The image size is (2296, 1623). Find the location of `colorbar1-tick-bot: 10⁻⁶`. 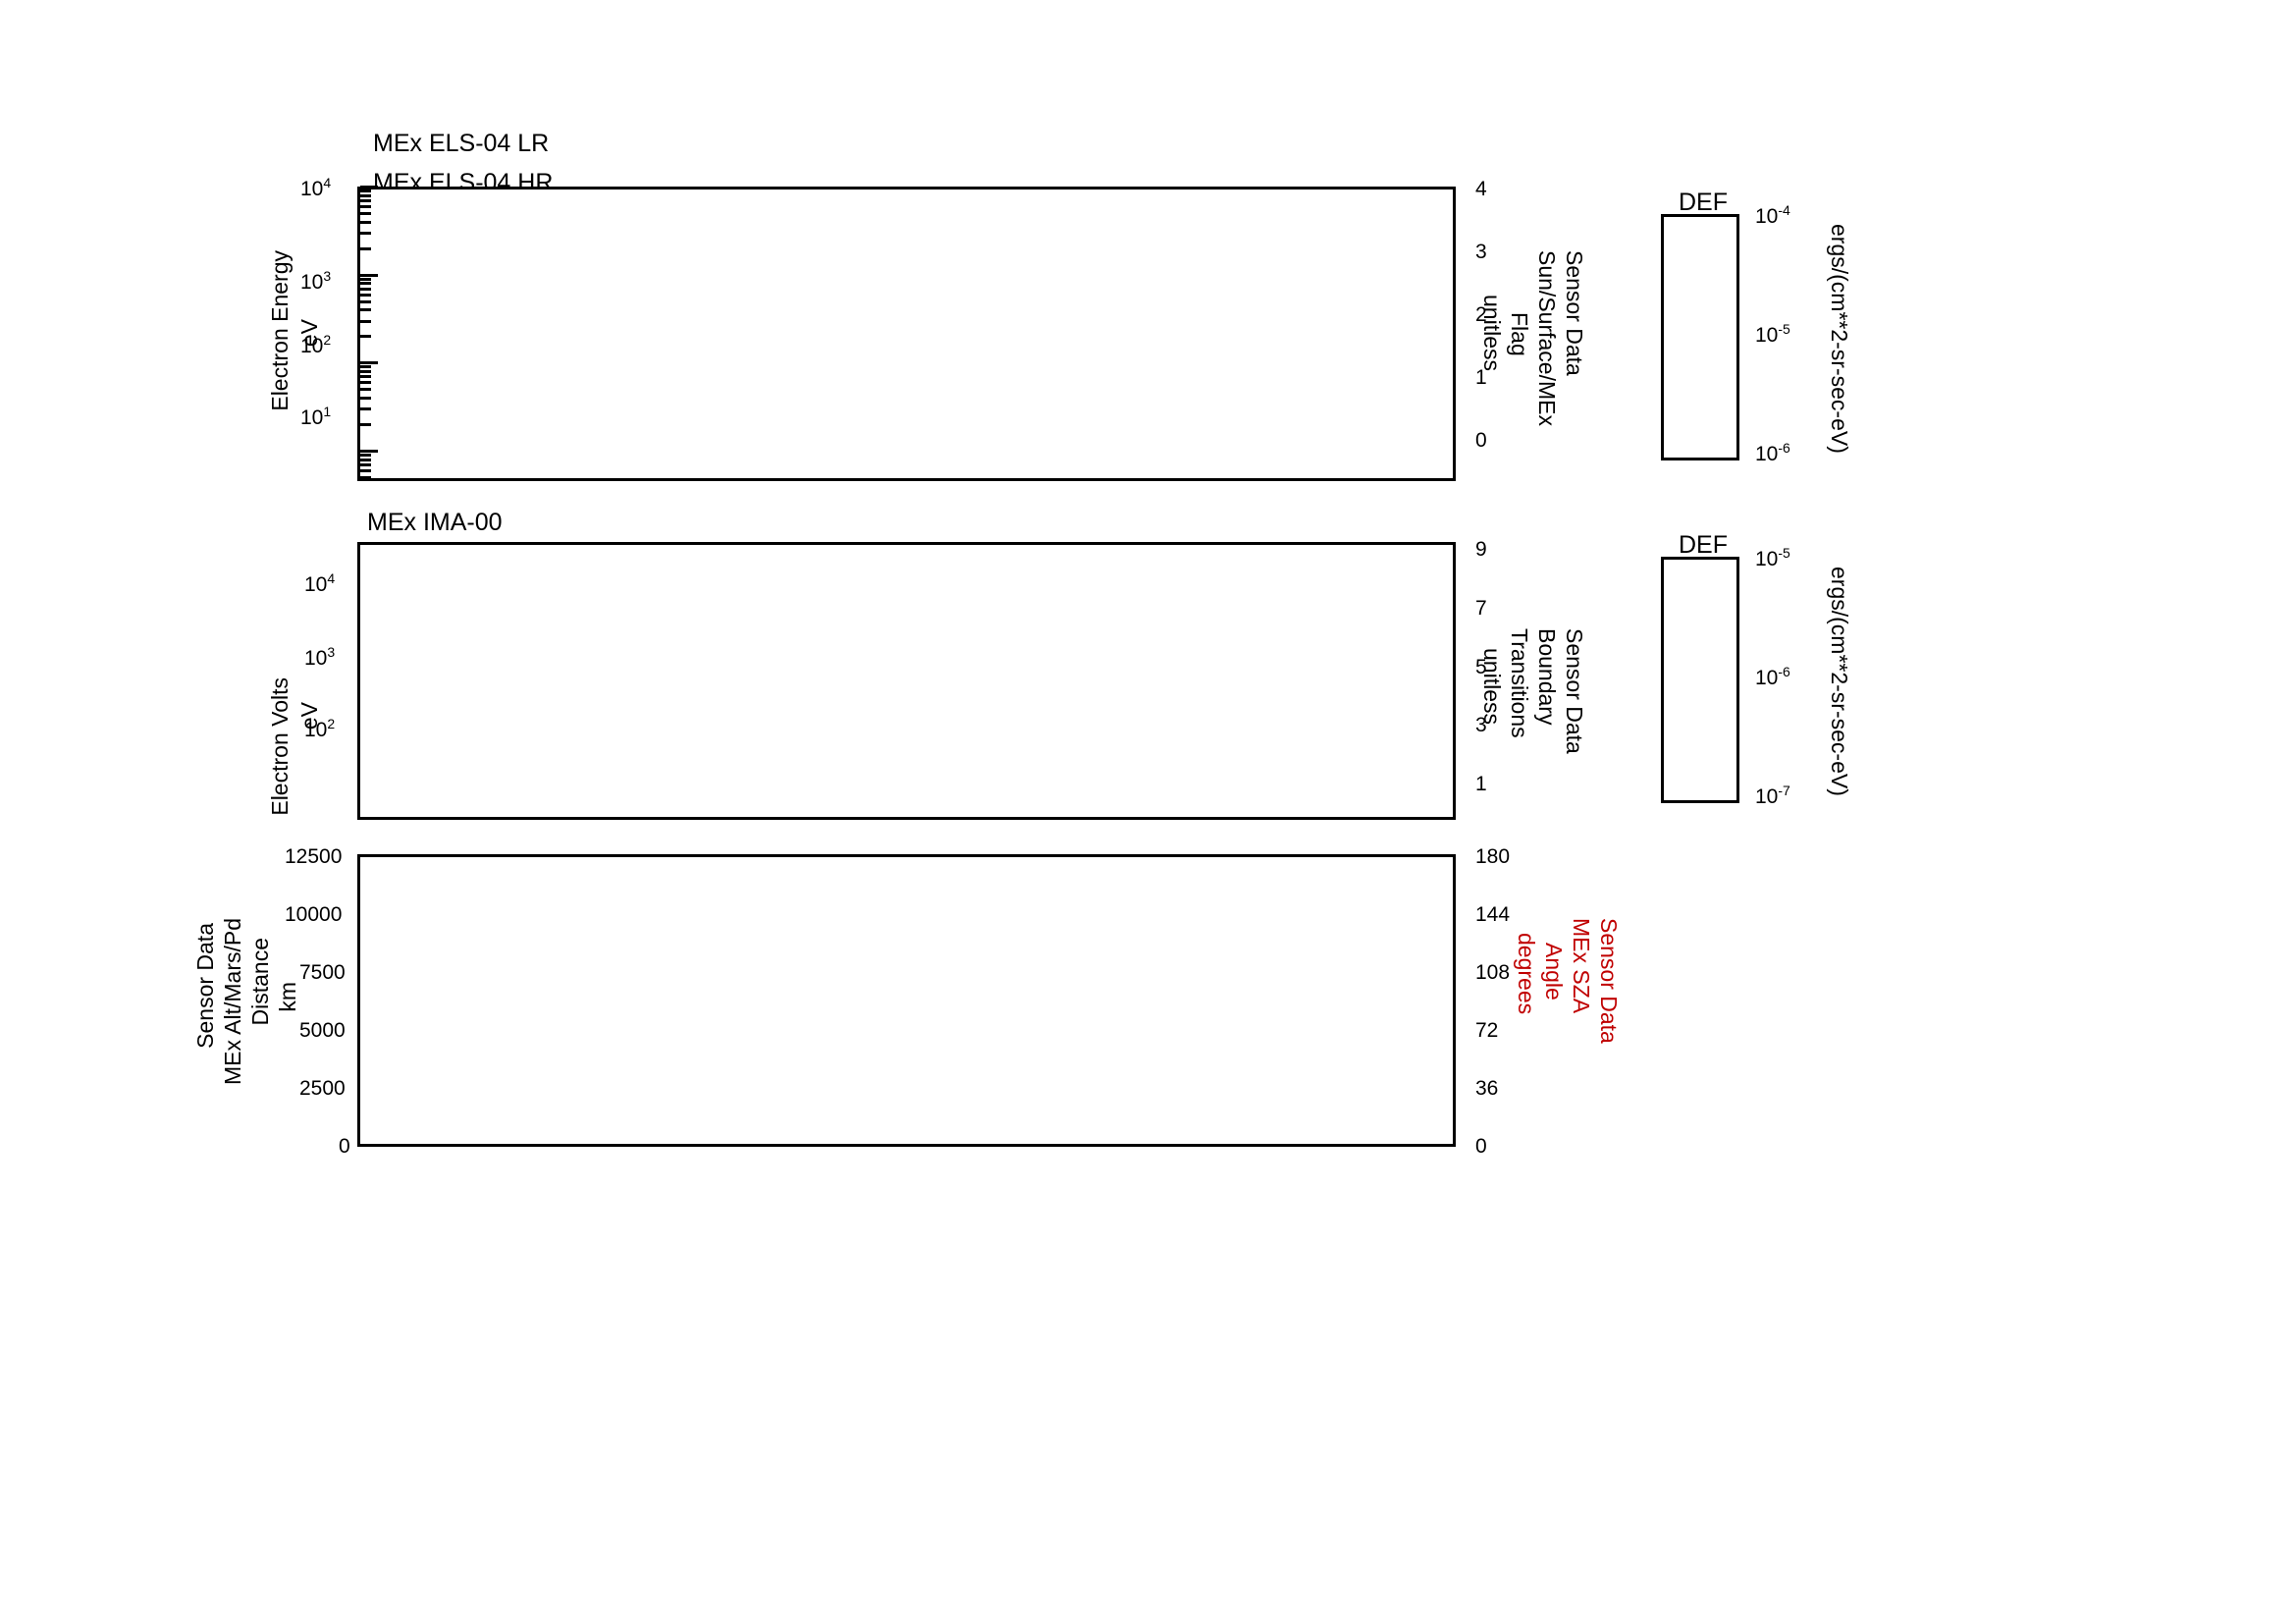

colorbar1-tick-bot: 10⁻⁶ is located at coordinates (1772, 452).